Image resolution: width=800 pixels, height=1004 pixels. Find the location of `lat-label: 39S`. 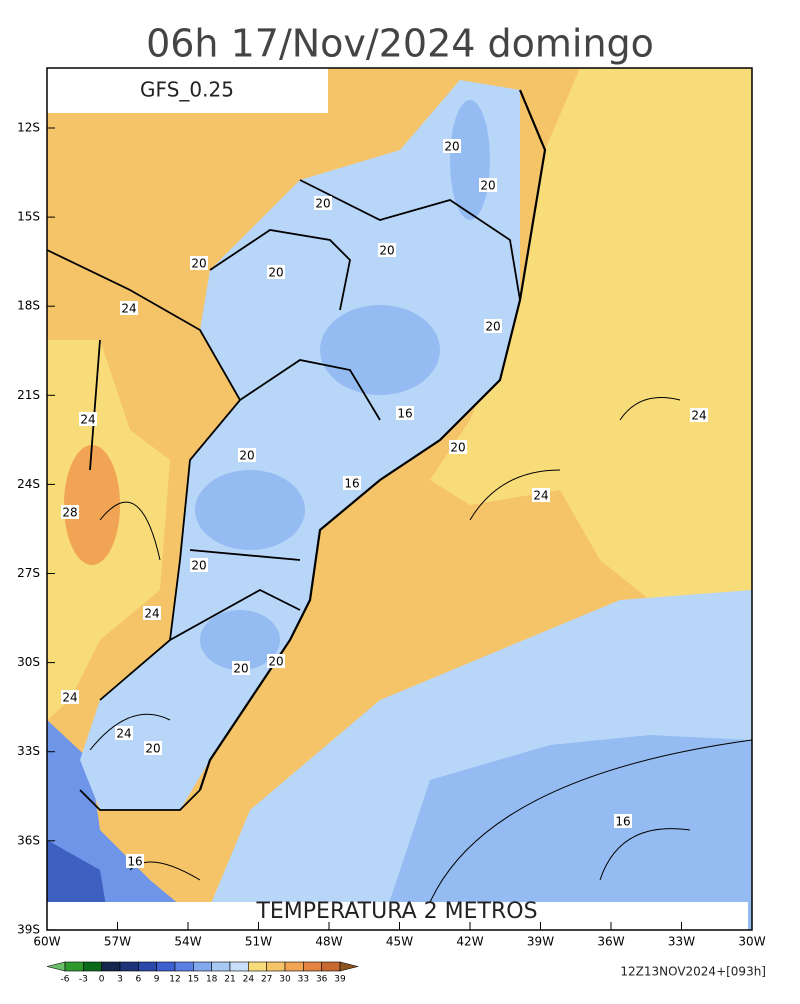

lat-label: 39S is located at coordinates (28, 929).